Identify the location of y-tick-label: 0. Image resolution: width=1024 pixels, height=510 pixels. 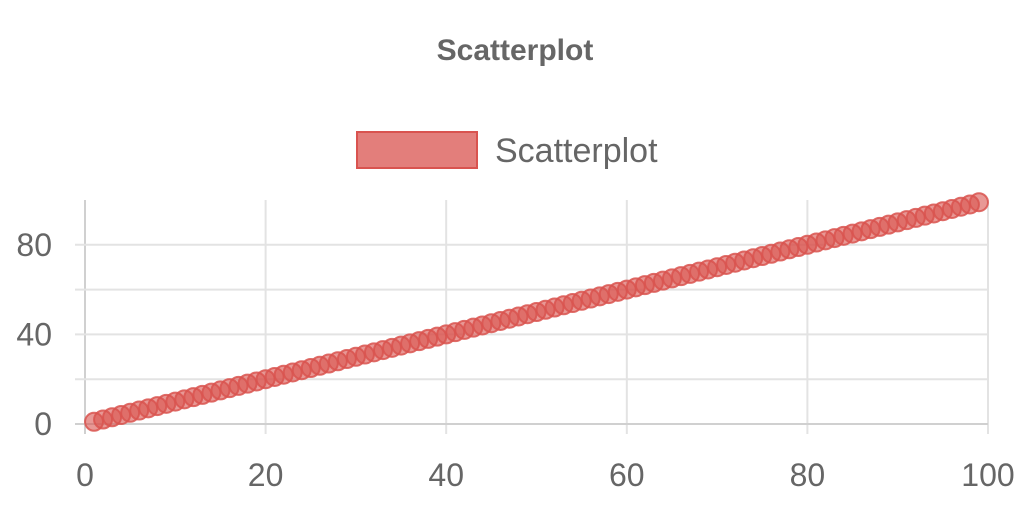
(43, 424).